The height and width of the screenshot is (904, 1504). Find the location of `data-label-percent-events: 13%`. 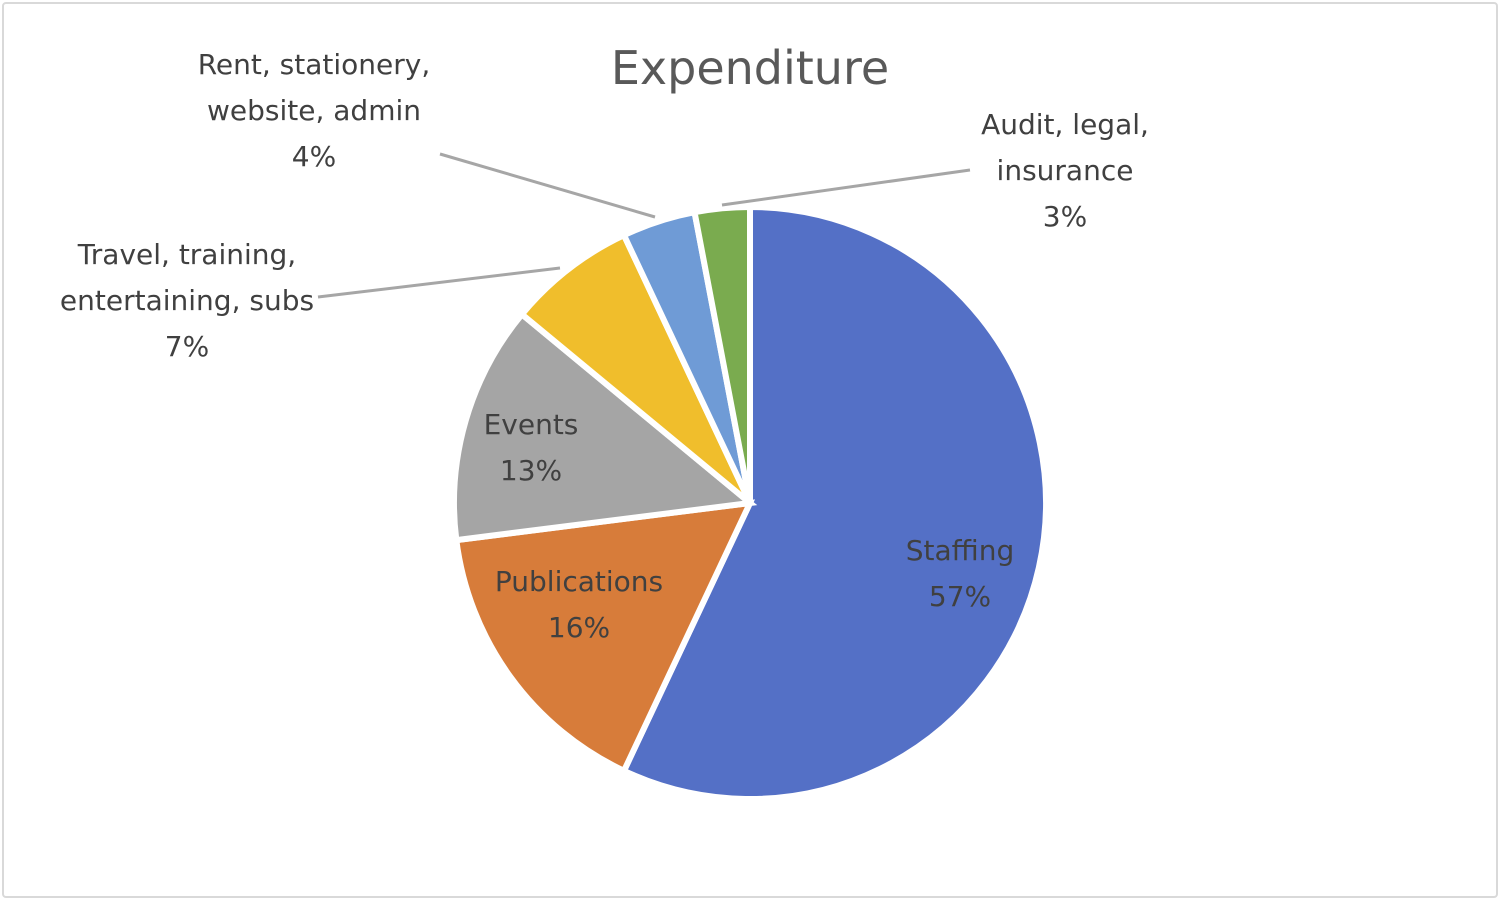

data-label-percent-events: 13% is located at coordinates (531, 470).